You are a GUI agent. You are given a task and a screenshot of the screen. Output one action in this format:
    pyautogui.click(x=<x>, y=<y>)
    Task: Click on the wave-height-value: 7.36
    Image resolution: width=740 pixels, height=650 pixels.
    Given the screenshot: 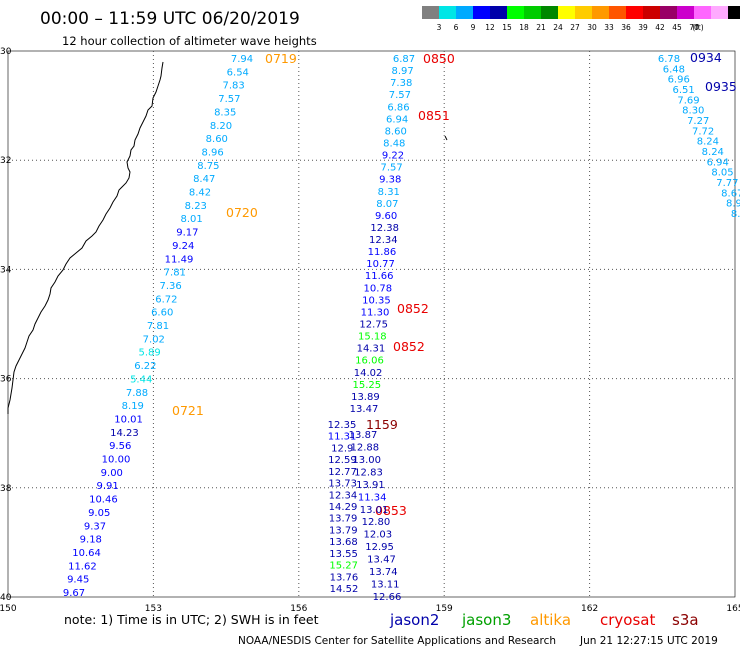 What is the action you would take?
    pyautogui.click(x=170, y=286)
    